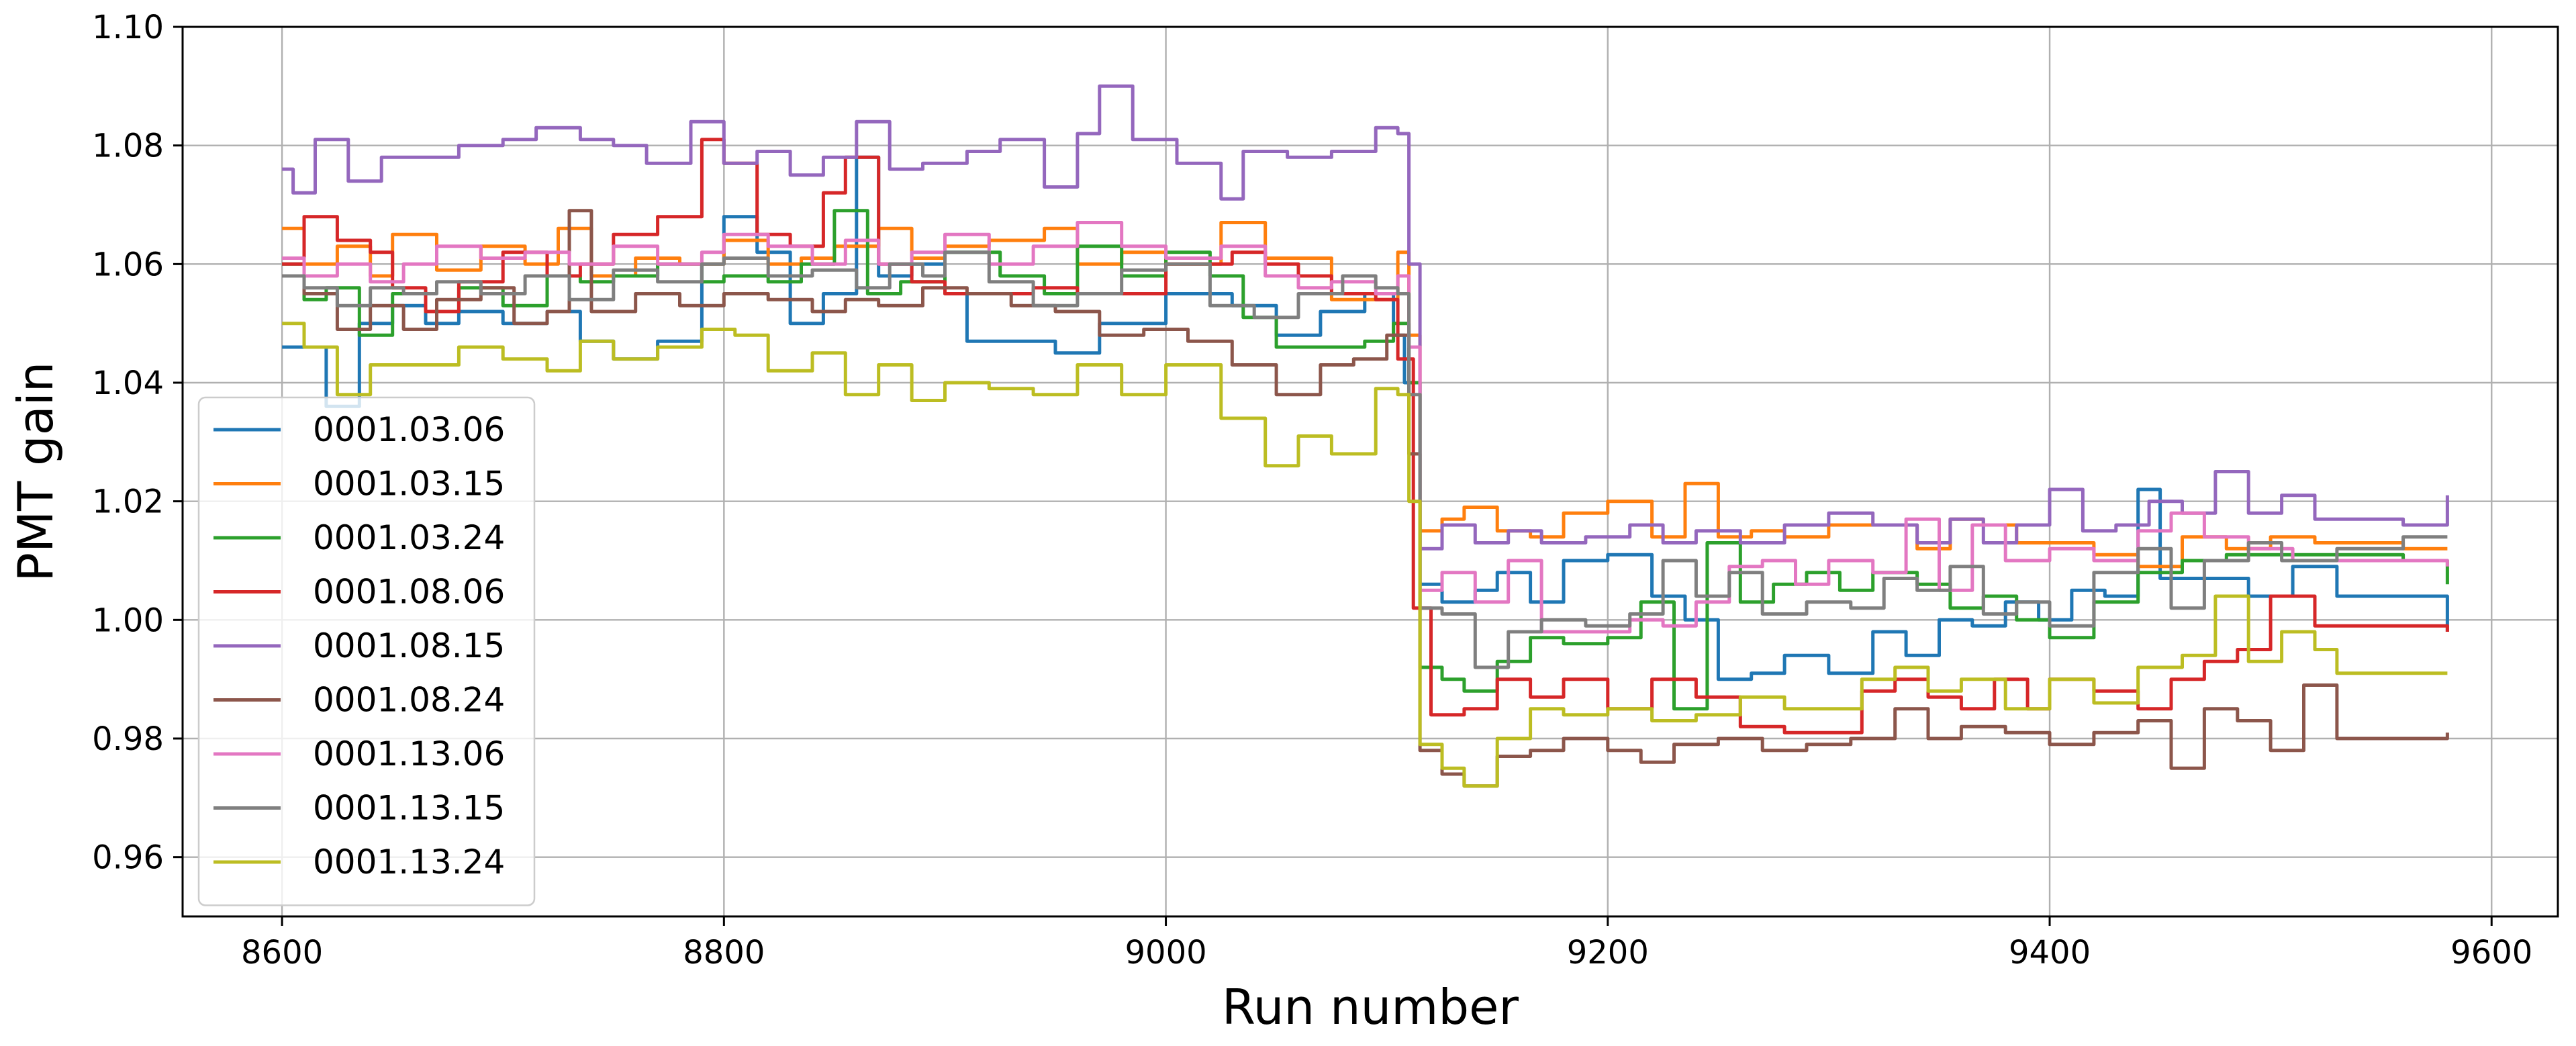  I want to click on y-tick-label: 1.04, so click(128, 384).